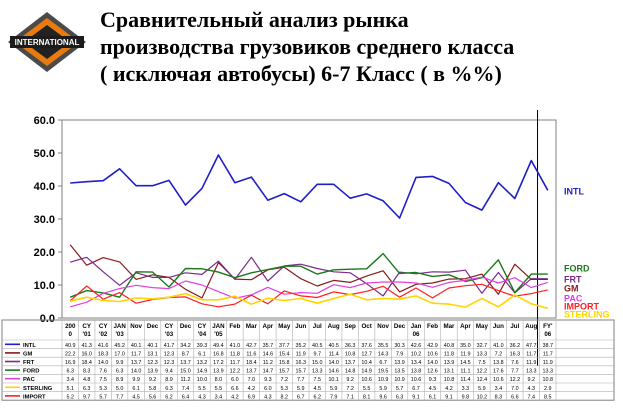 Image resolution: width=623 pixels, height=415 pixels. I want to click on table-cell: 7.2, so click(350, 389).